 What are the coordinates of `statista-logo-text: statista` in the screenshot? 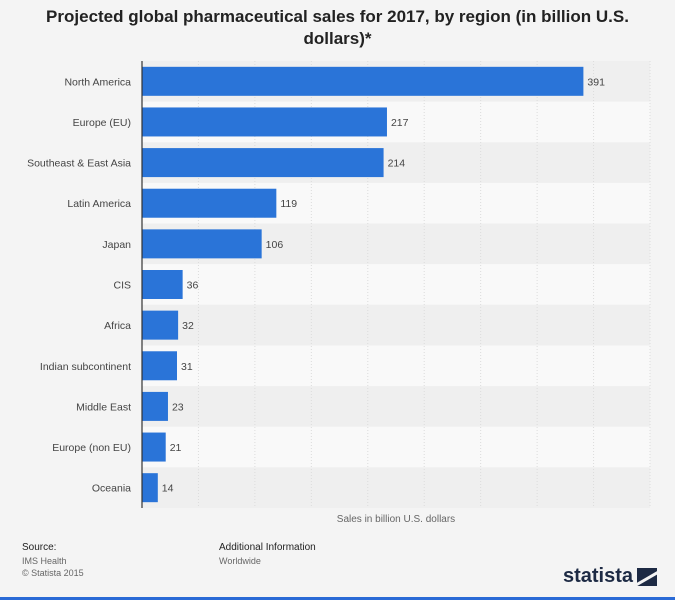 It's located at (597, 576).